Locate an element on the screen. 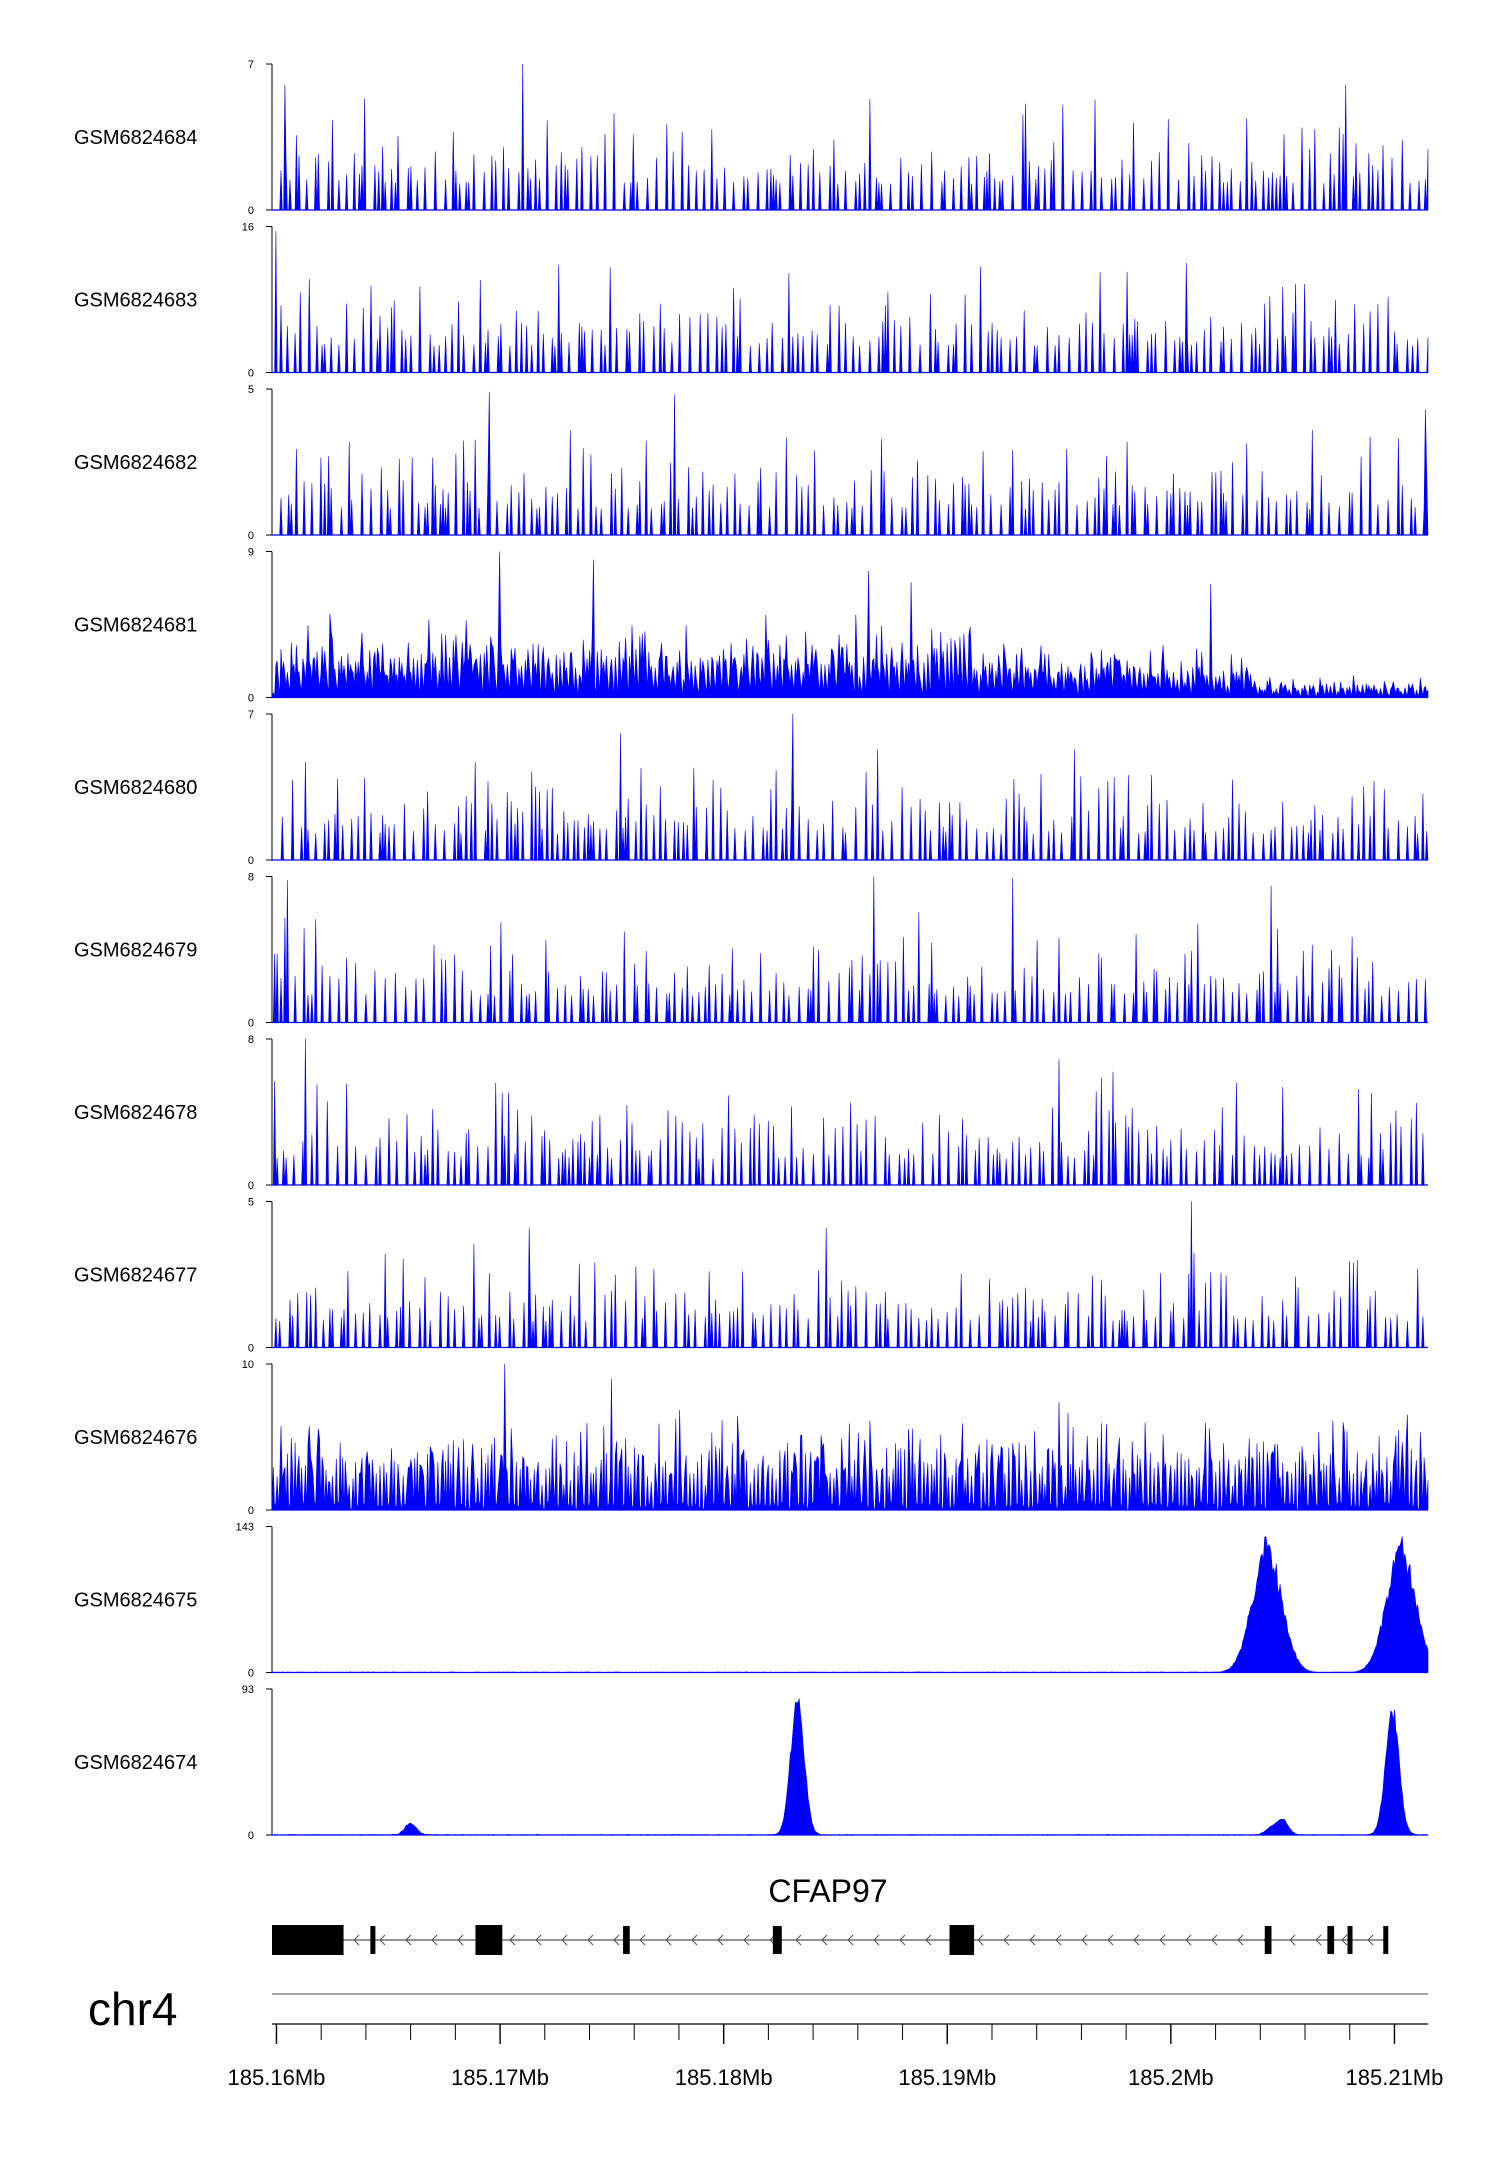 The height and width of the screenshot is (2170, 1500). track-GSM6824679: GSM6824679 8 0 is located at coordinates (751, 951).